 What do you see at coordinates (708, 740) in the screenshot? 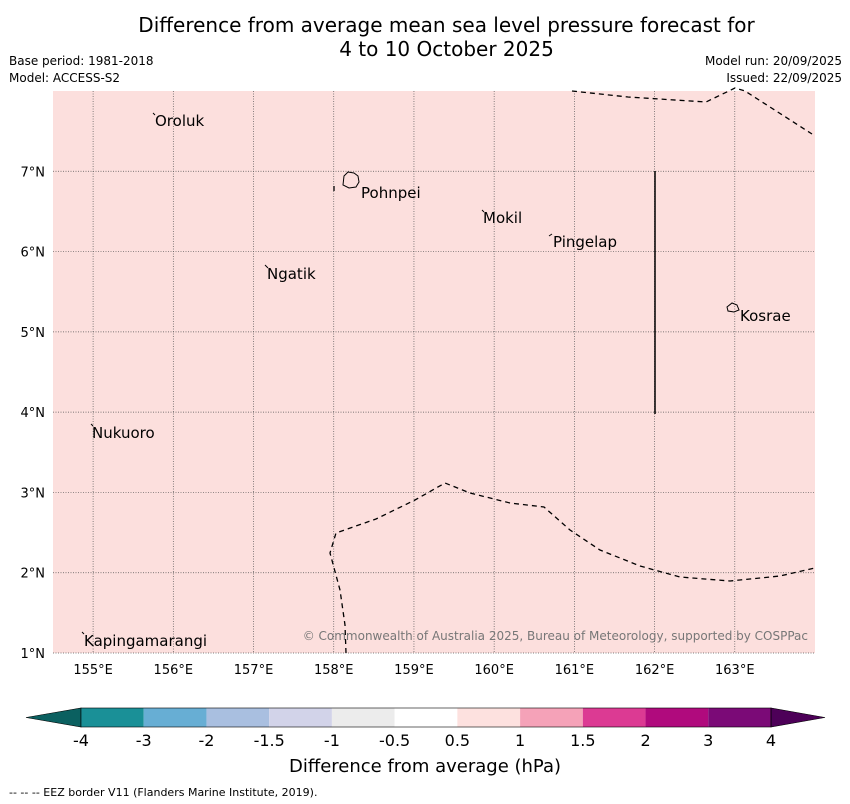
I see `colorbar-tick-label: 3` at bounding box center [708, 740].